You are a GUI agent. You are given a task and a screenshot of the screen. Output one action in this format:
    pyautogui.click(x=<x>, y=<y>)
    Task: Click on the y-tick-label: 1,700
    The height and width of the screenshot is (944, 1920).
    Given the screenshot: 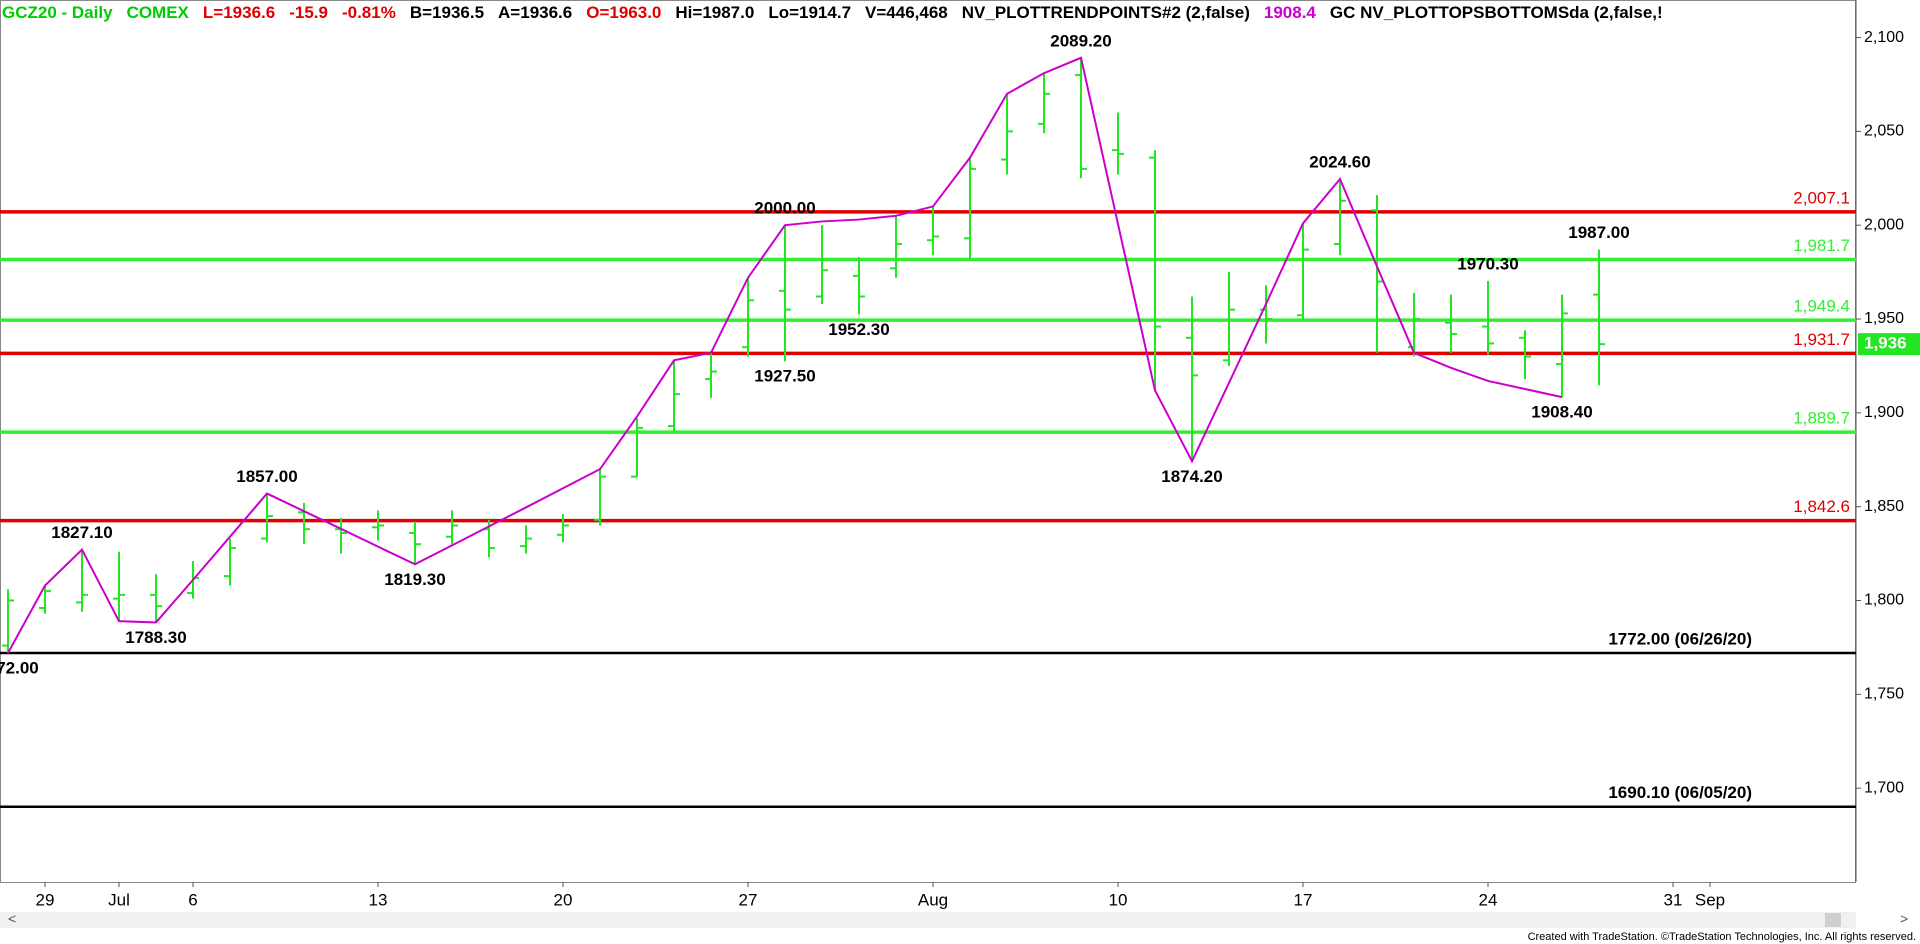 What is the action you would take?
    pyautogui.click(x=1884, y=787)
    